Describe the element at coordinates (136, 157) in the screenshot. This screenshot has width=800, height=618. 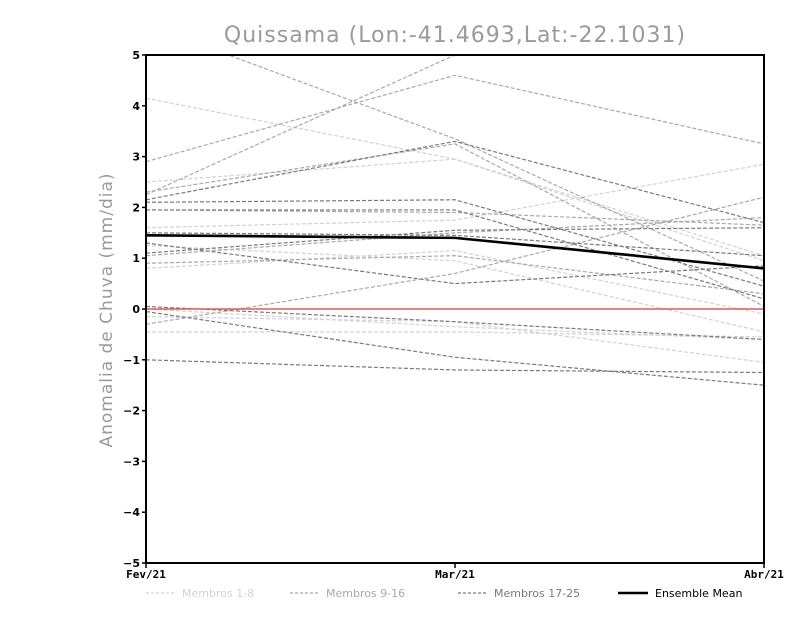
I see `y-tick-label: 3` at that location.